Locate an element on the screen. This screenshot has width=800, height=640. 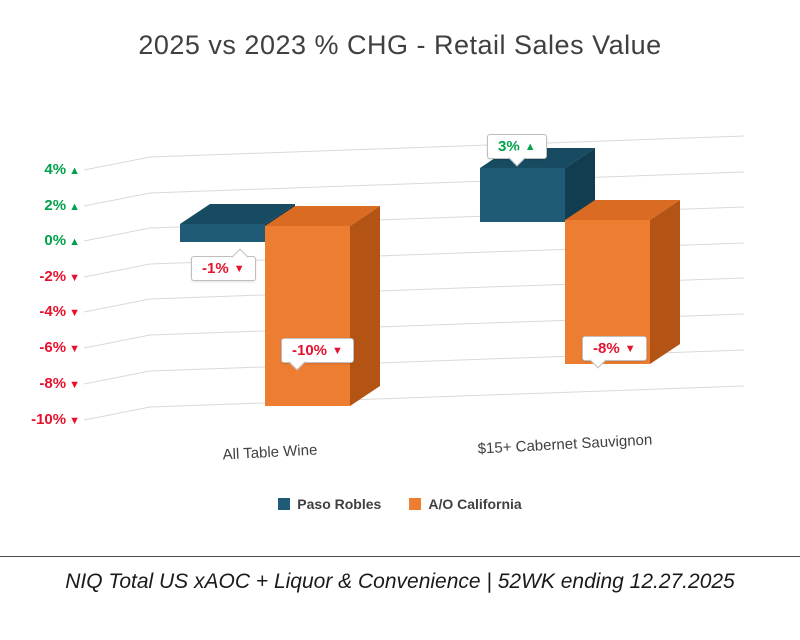
data-label-value: -1% is located at coordinates (215, 268).